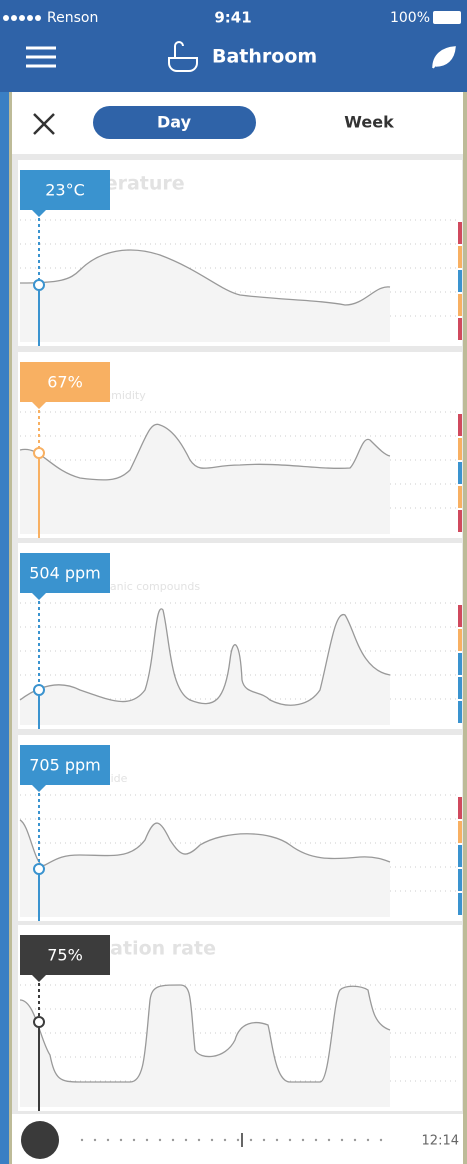 This screenshot has width=467, height=1164. I want to click on side-strip, so click(4, 628).